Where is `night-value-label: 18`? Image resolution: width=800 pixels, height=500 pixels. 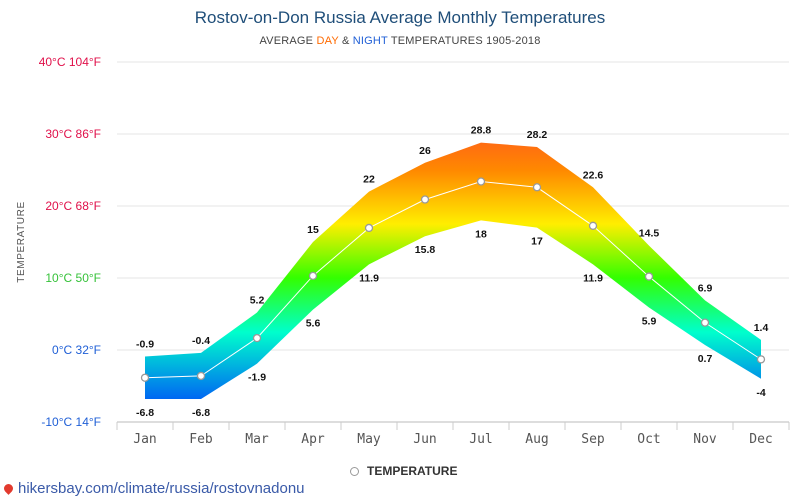 night-value-label: 18 is located at coordinates (481, 234).